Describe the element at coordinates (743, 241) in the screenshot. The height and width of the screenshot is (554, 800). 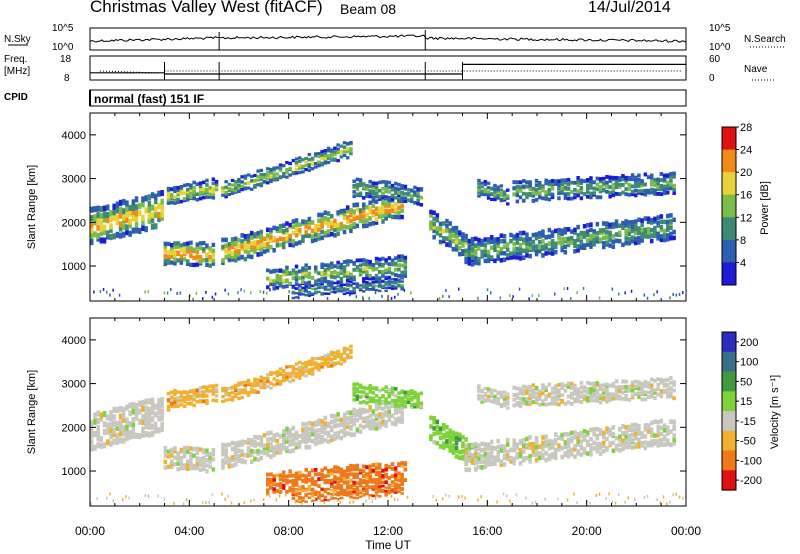
I see `colorbar-tick-label: 8` at that location.